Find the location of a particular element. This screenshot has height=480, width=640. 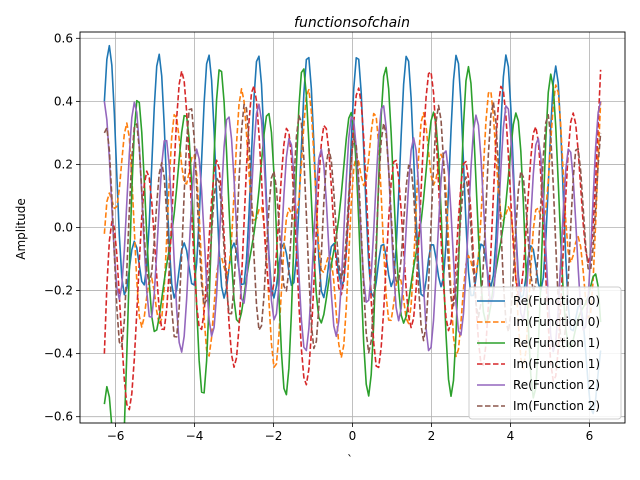

x-tick-label: 4 is located at coordinates (511, 436).